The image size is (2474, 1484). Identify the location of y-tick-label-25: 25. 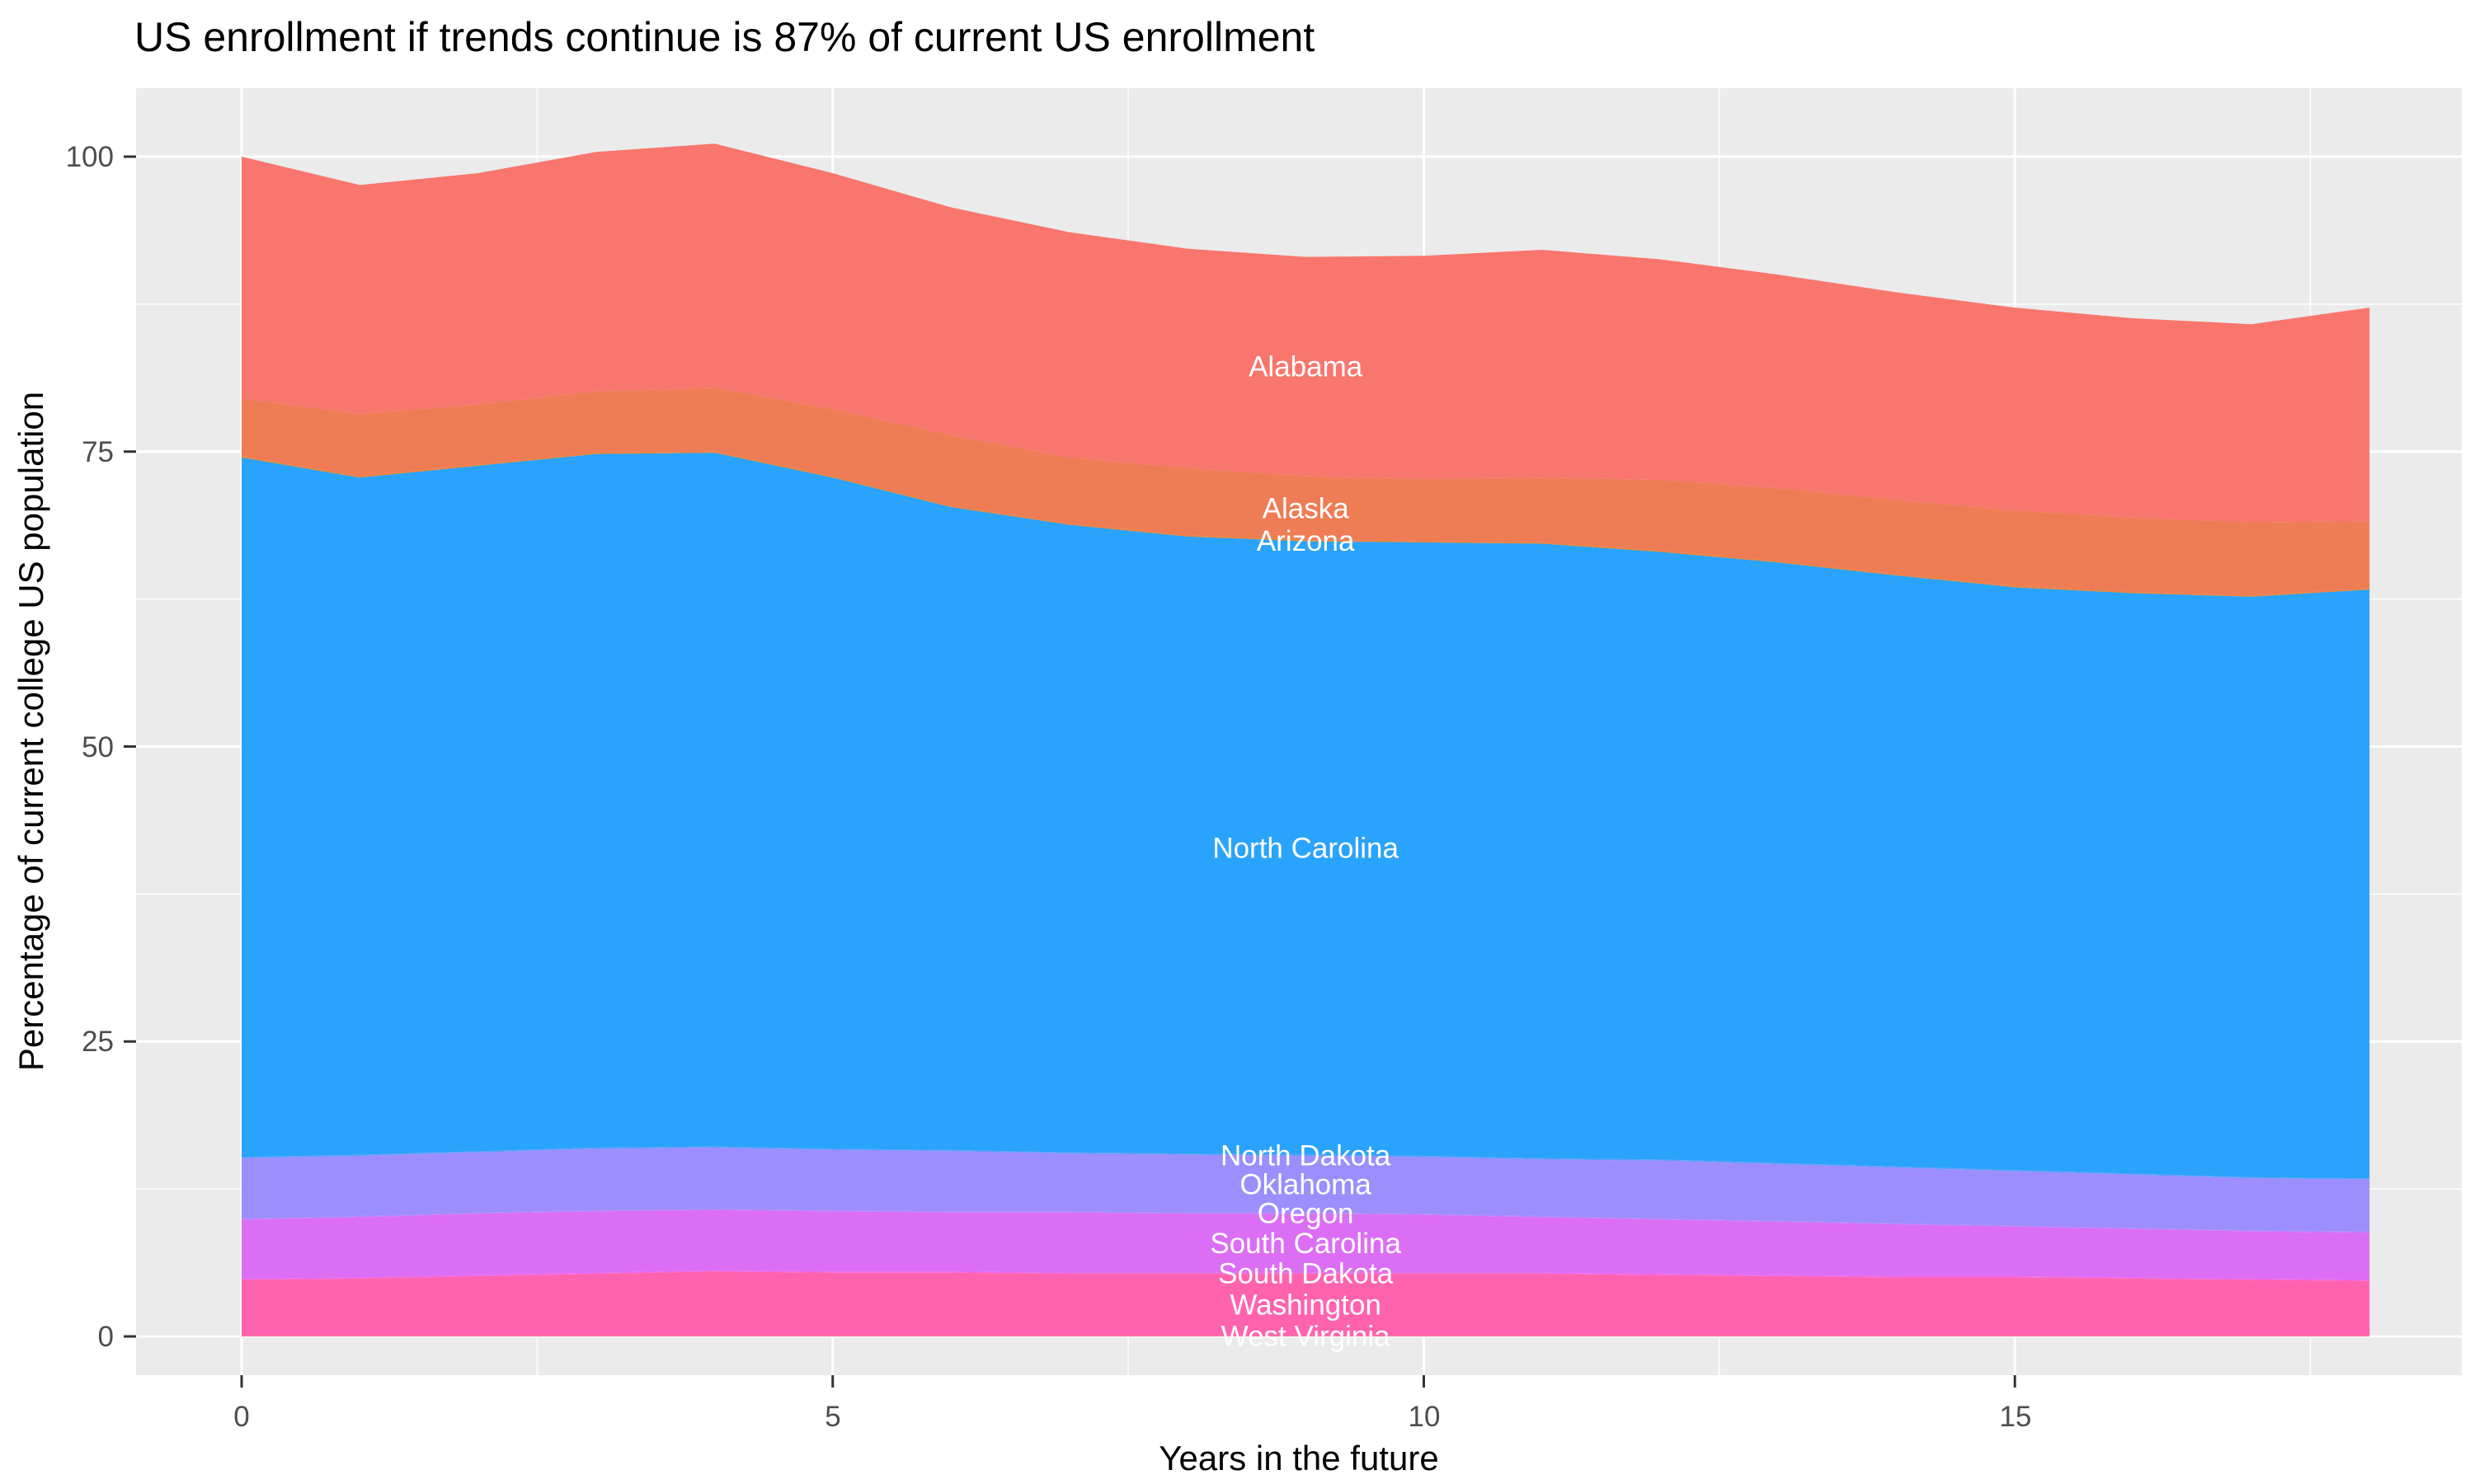
(98, 1042).